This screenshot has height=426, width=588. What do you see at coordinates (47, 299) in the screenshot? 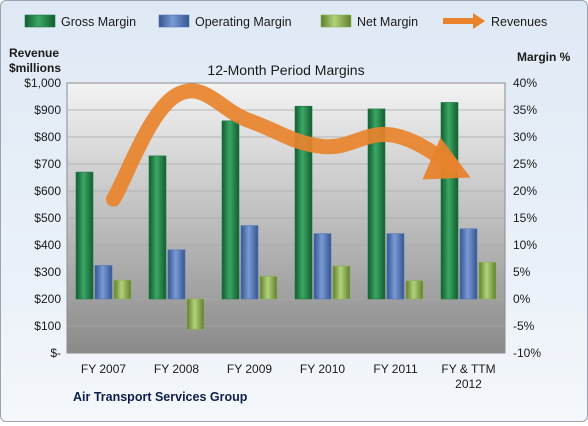
I see `left-tick-label: $200` at bounding box center [47, 299].